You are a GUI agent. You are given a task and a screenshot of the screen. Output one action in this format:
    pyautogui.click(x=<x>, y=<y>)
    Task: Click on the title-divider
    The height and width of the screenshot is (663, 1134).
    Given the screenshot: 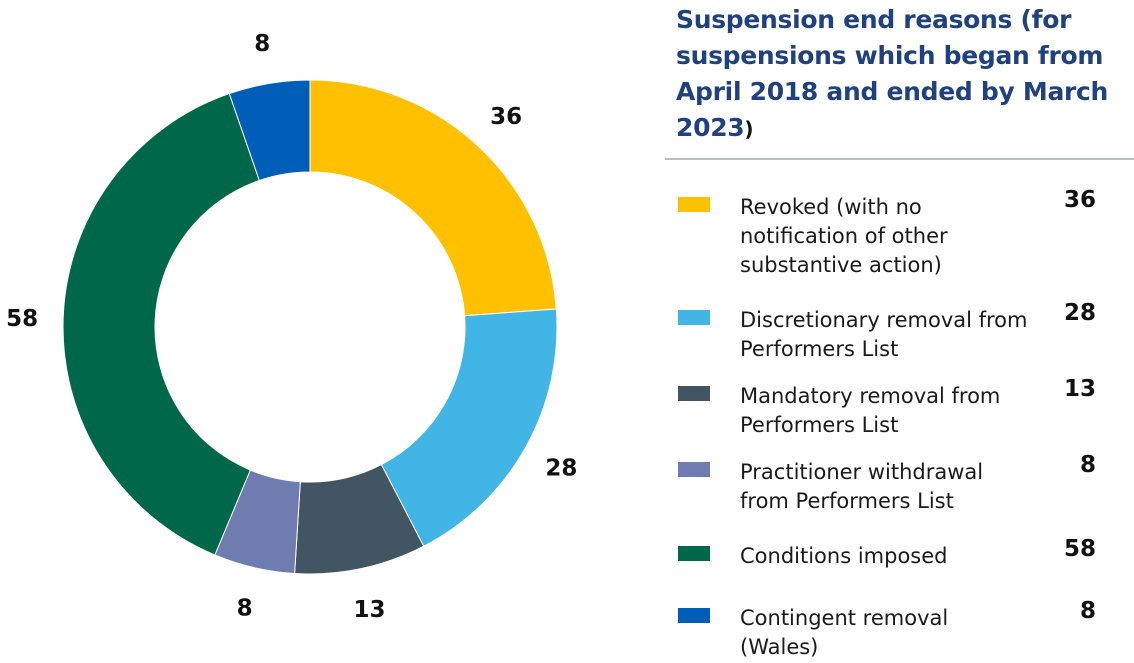 What is the action you would take?
    pyautogui.click(x=899, y=159)
    